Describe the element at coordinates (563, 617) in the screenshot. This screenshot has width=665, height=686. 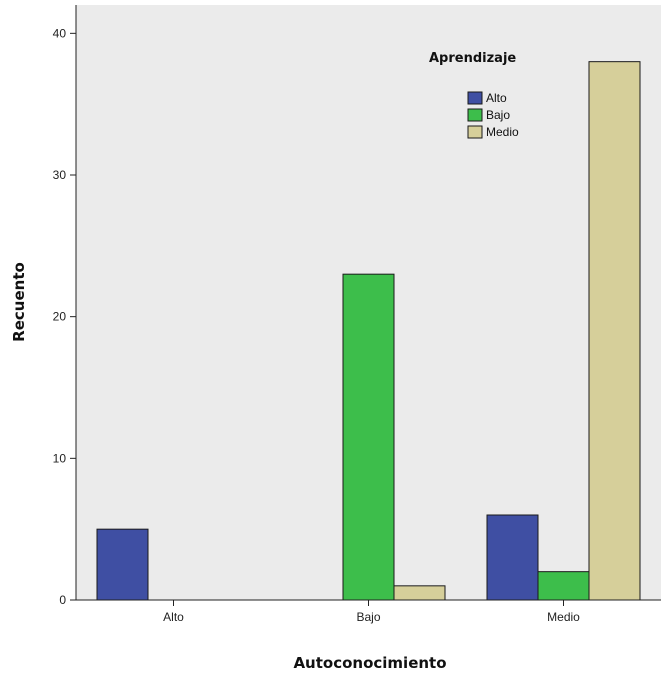
I see `x-tick-label: Medio` at that location.